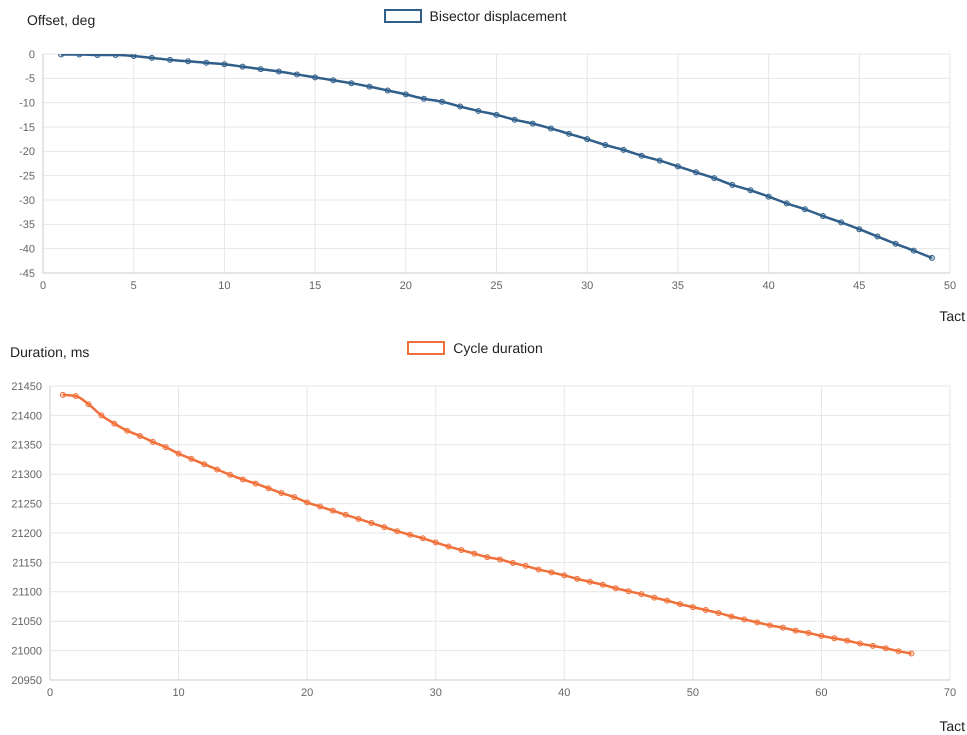 Image resolution: width=967 pixels, height=735 pixels. Describe the element at coordinates (859, 286) in the screenshot. I see `x-tick-label: 45` at that location.